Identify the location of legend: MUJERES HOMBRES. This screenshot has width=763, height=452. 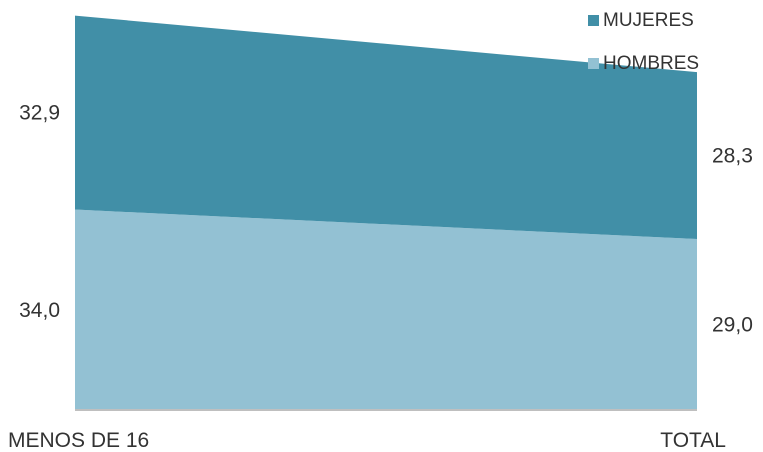
(643, 42).